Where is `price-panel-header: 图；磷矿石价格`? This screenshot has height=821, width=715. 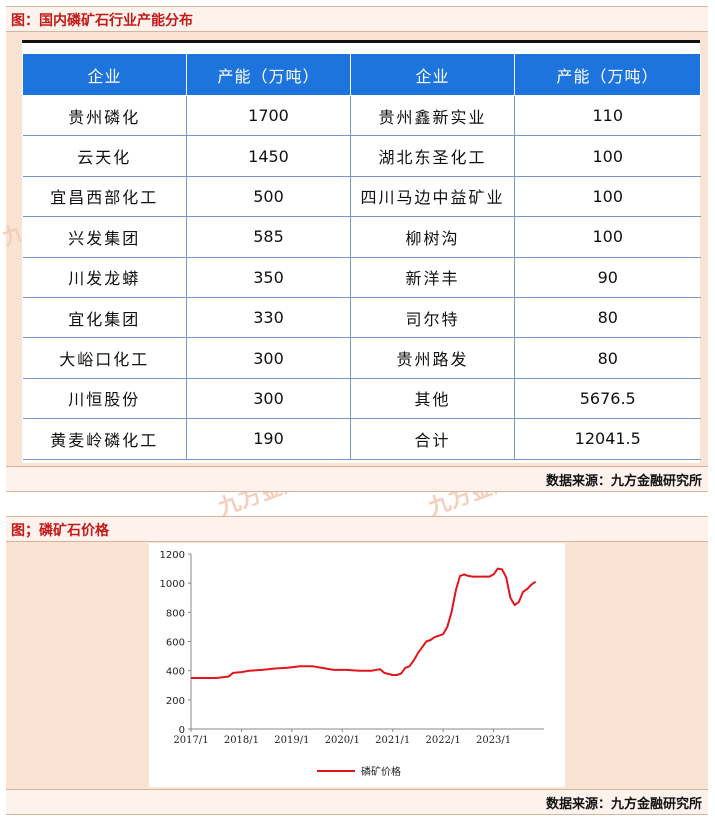 price-panel-header: 图；磷矿石价格 is located at coordinates (357, 529).